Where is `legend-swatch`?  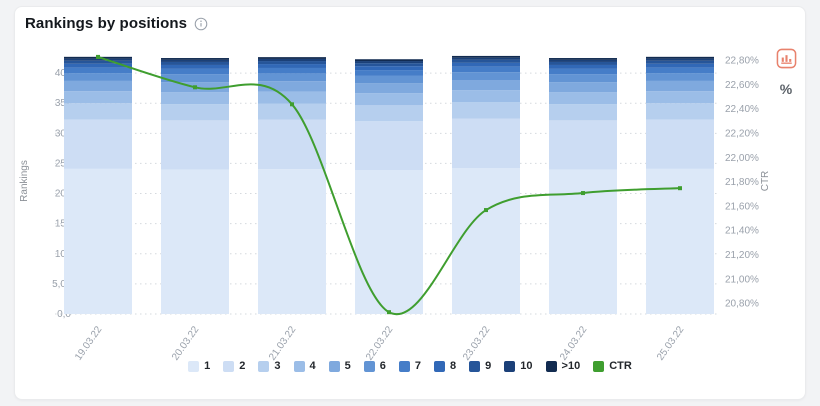 legend-swatch is located at coordinates (404, 366).